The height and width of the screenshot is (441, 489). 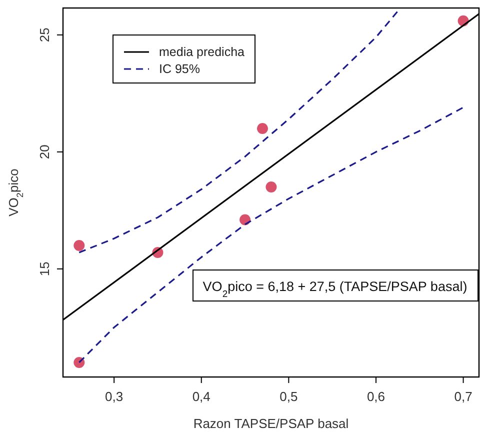 What do you see at coordinates (44, 269) in the screenshot?
I see `y-tick-label: 15` at bounding box center [44, 269].